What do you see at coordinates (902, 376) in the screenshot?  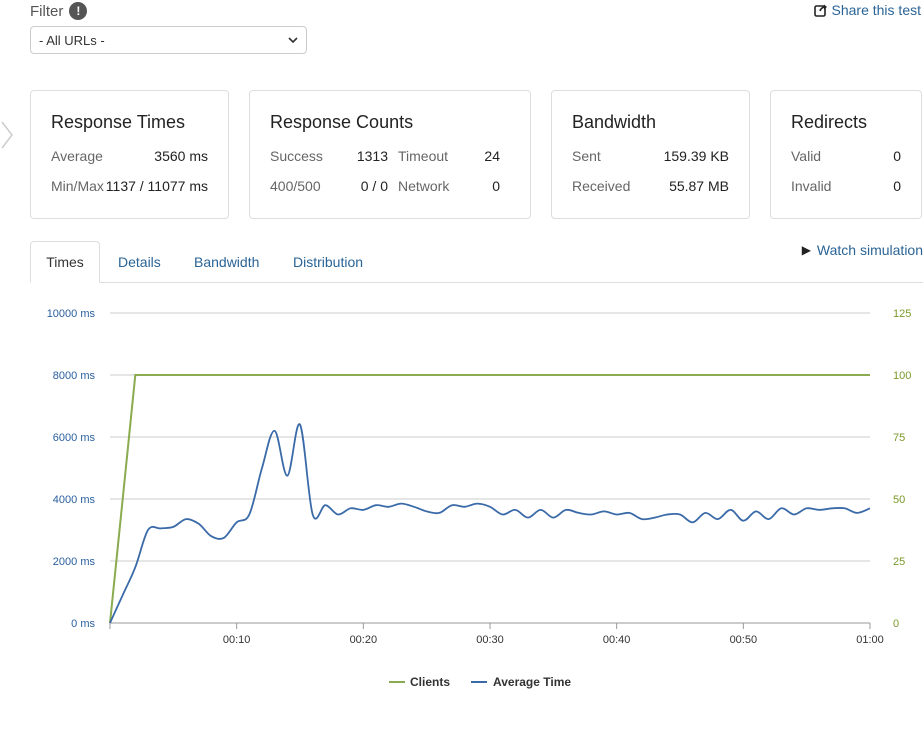 I see `y-right-tick-label: 100` at bounding box center [902, 376].